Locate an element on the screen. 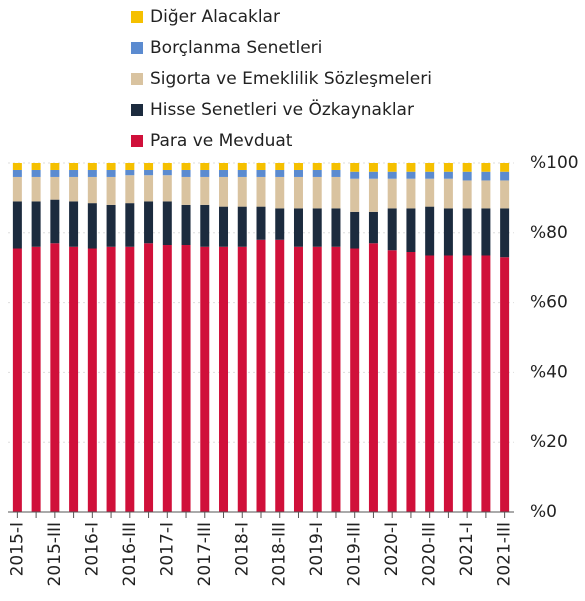 The width and height of the screenshot is (585, 601). y-tick-label: %60 is located at coordinates (549, 303).